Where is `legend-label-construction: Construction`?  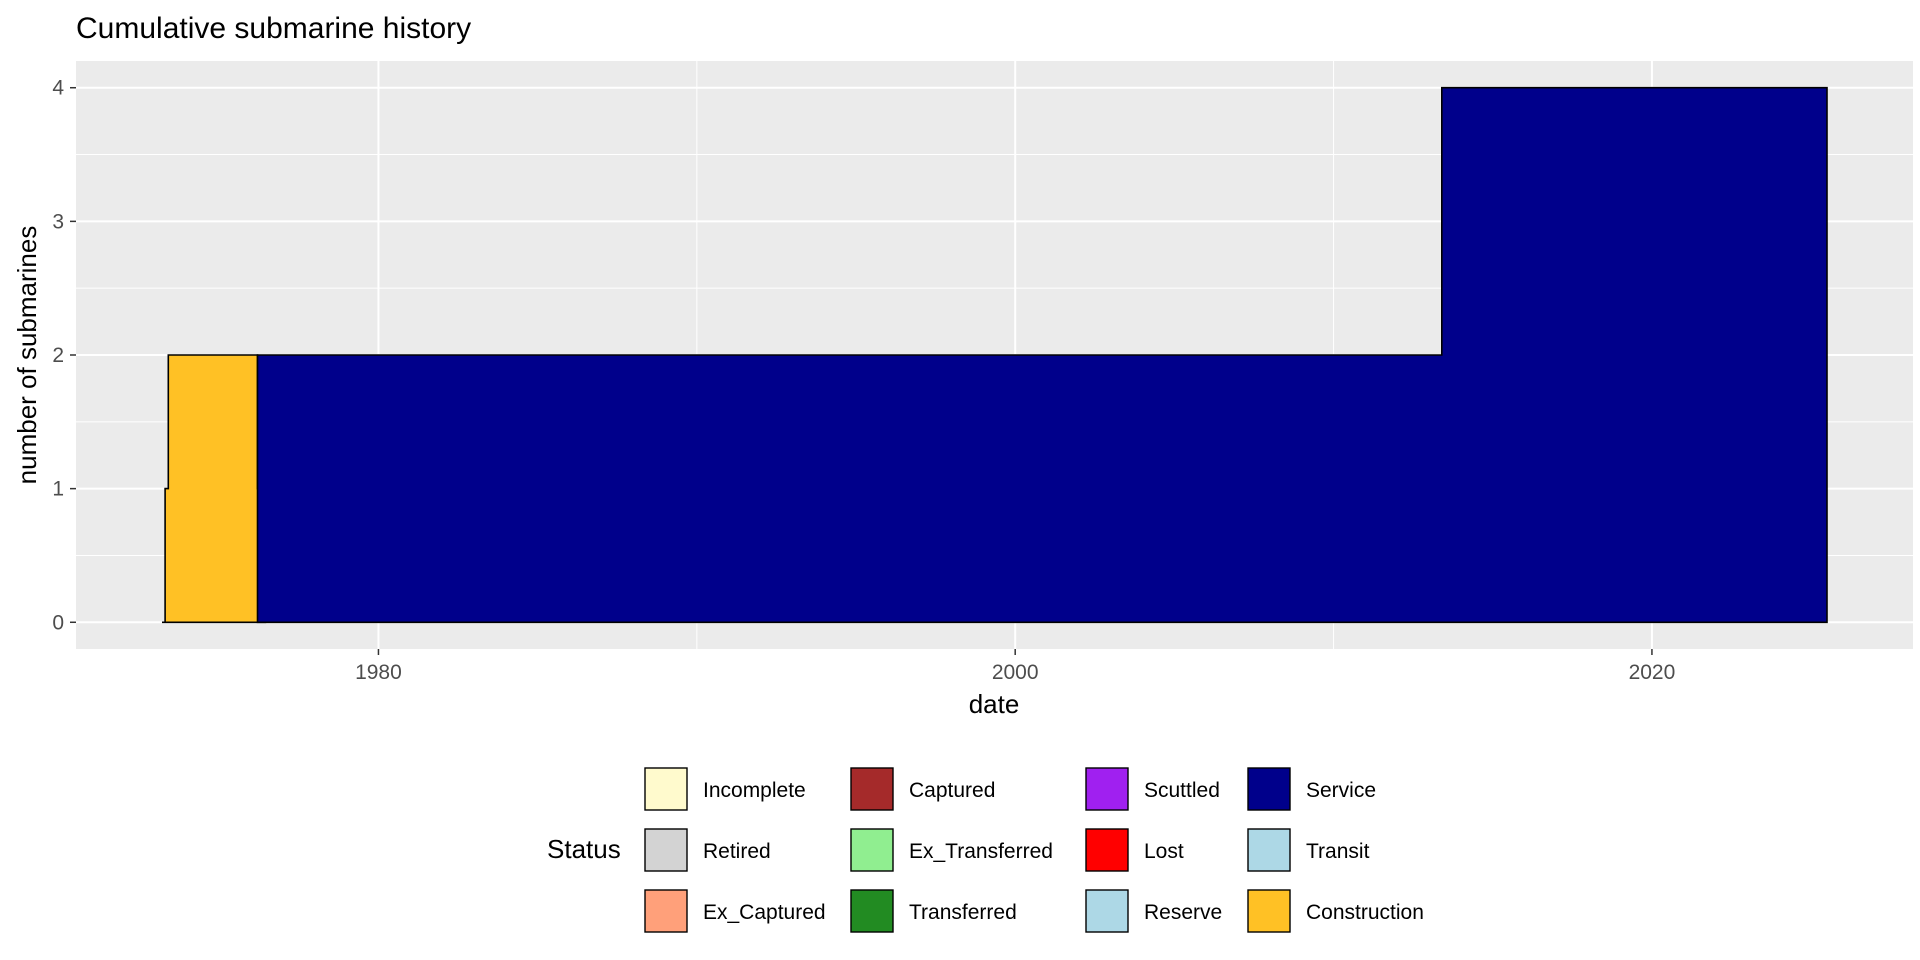
legend-label-construction: Construction is located at coordinates (1365, 912).